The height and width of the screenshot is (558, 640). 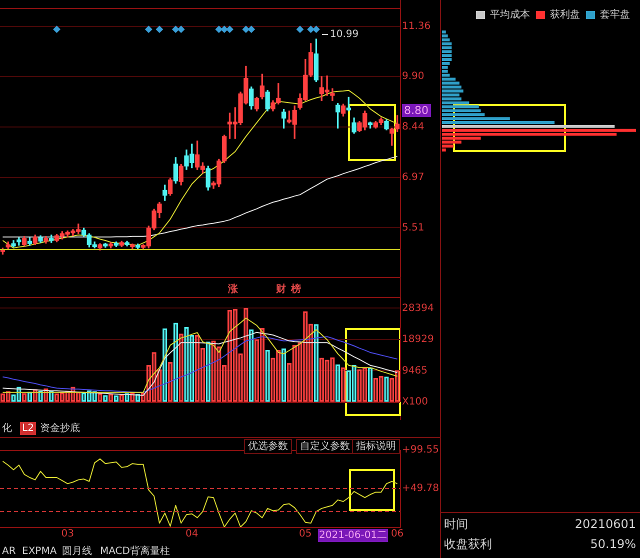 What do you see at coordinates (28, 428) in the screenshot?
I see `text: L2` at bounding box center [28, 428].